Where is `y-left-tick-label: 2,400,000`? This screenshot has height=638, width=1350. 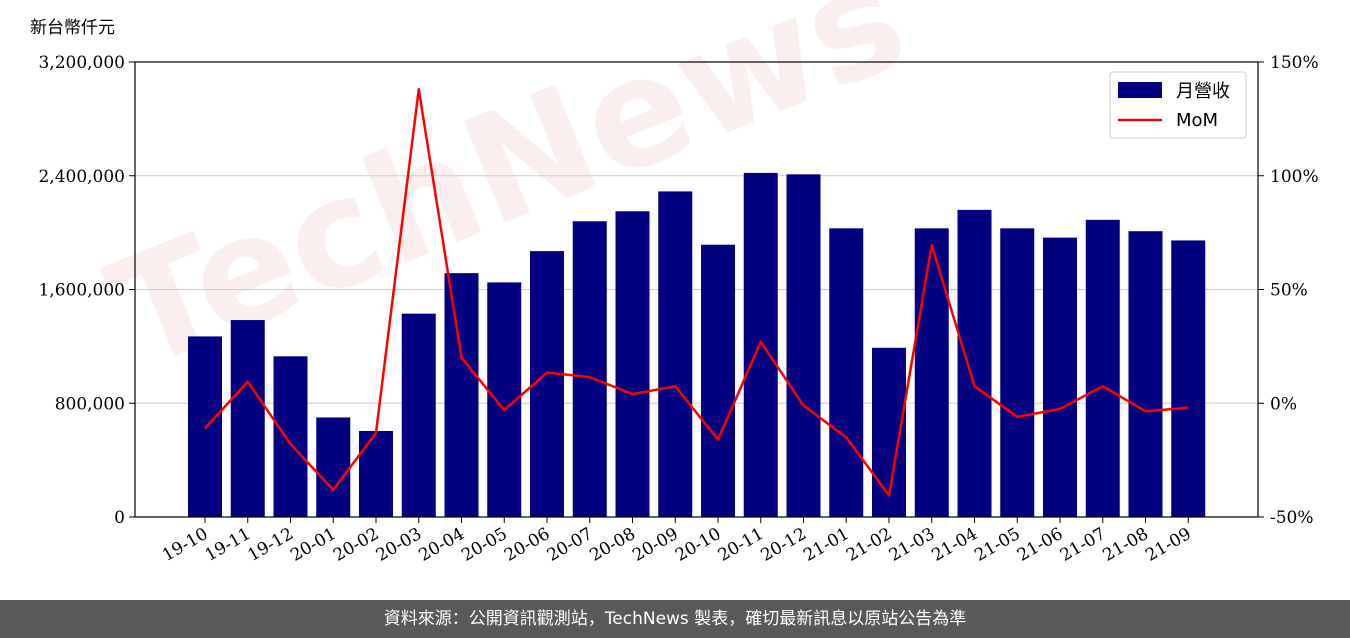
y-left-tick-label: 2,400,000 is located at coordinates (81, 177).